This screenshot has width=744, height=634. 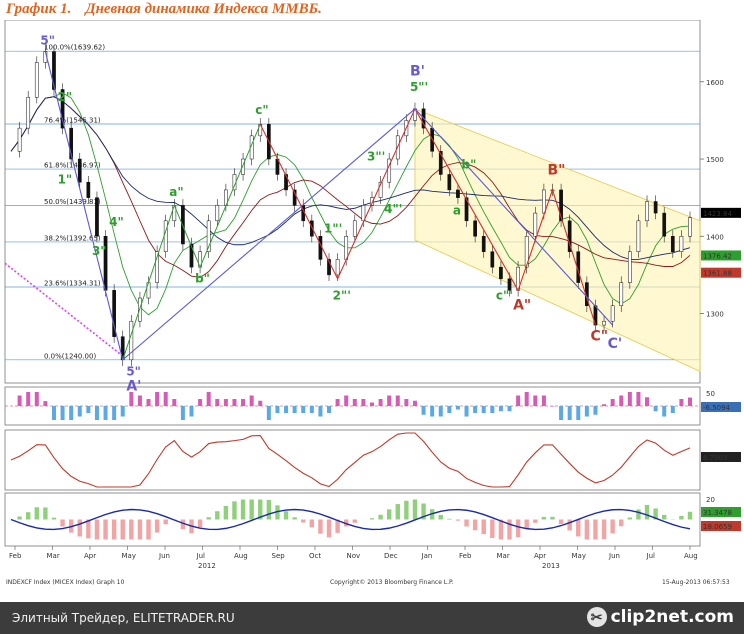 I want to click on x-tick-label-11: Jan, so click(x=427, y=556).